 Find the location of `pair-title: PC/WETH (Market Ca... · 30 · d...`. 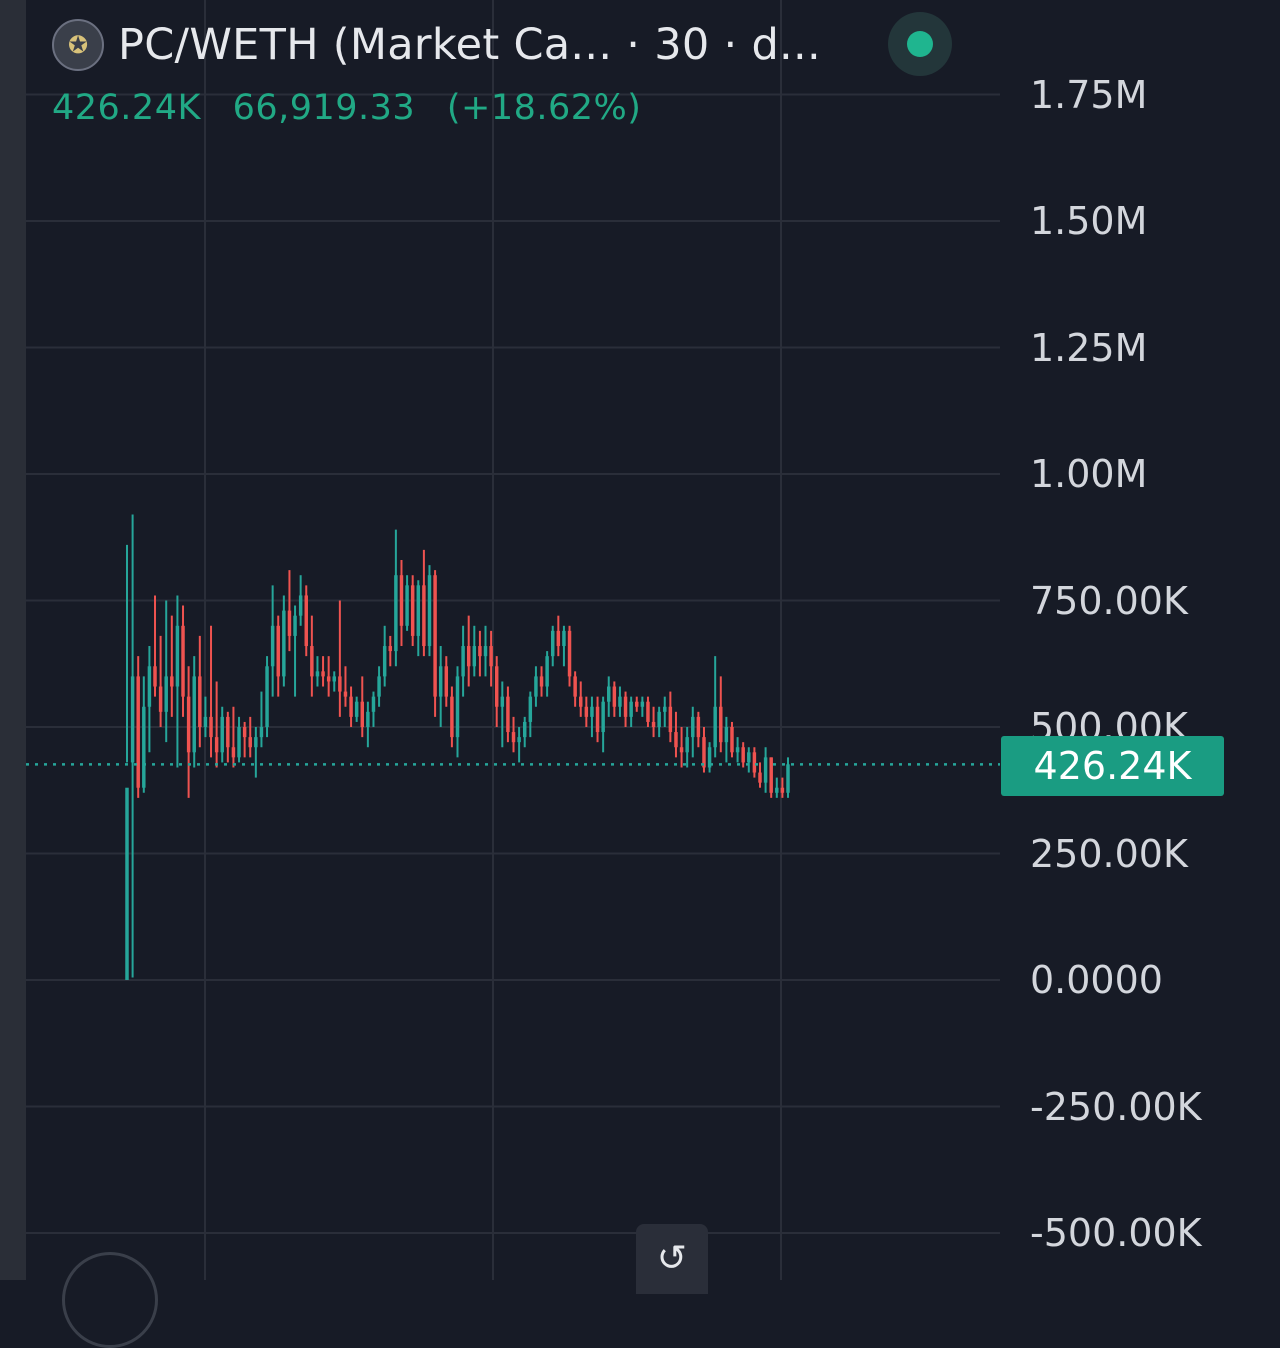

pair-title: PC/WETH (Market Ca... · 30 · d... is located at coordinates (469, 45).